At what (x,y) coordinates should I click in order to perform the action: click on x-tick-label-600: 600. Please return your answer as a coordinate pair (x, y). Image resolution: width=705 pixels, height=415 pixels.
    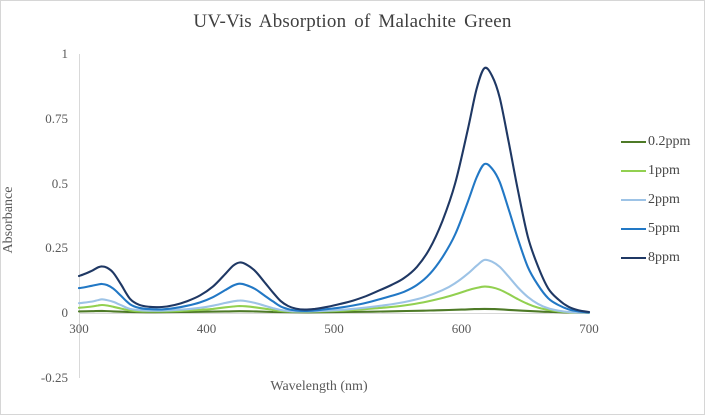
    Looking at the image, I should click on (461, 328).